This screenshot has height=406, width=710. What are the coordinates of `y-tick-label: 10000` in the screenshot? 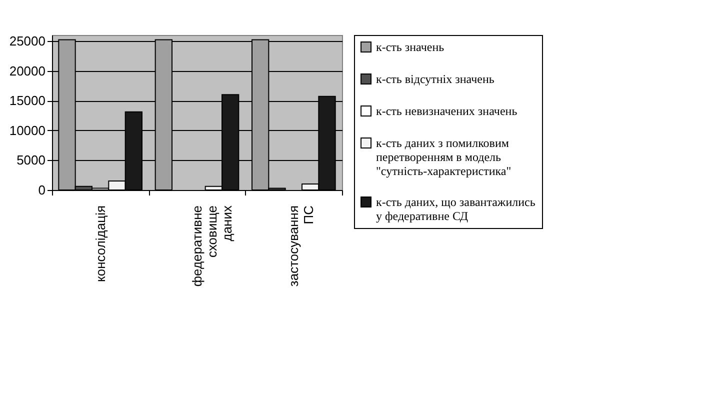 It's located at (27, 130).